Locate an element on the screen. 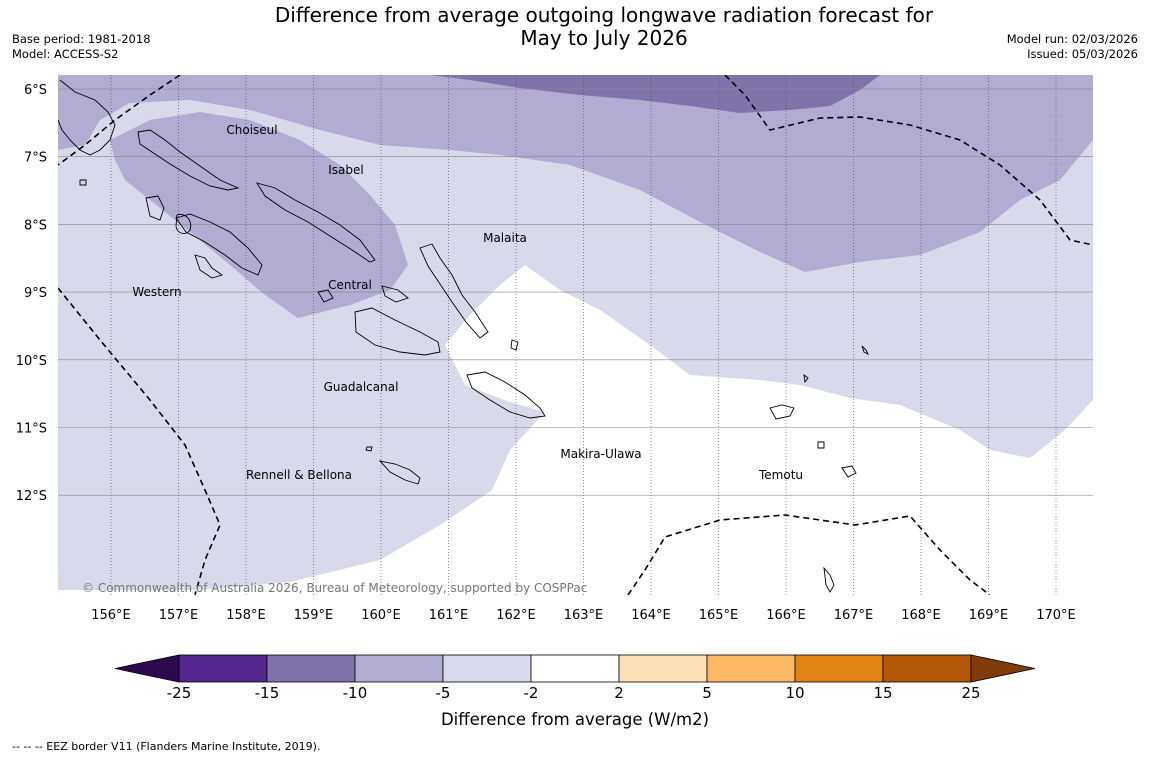 The height and width of the screenshot is (758, 1150). island-ontong-java is located at coordinates (806, 378).